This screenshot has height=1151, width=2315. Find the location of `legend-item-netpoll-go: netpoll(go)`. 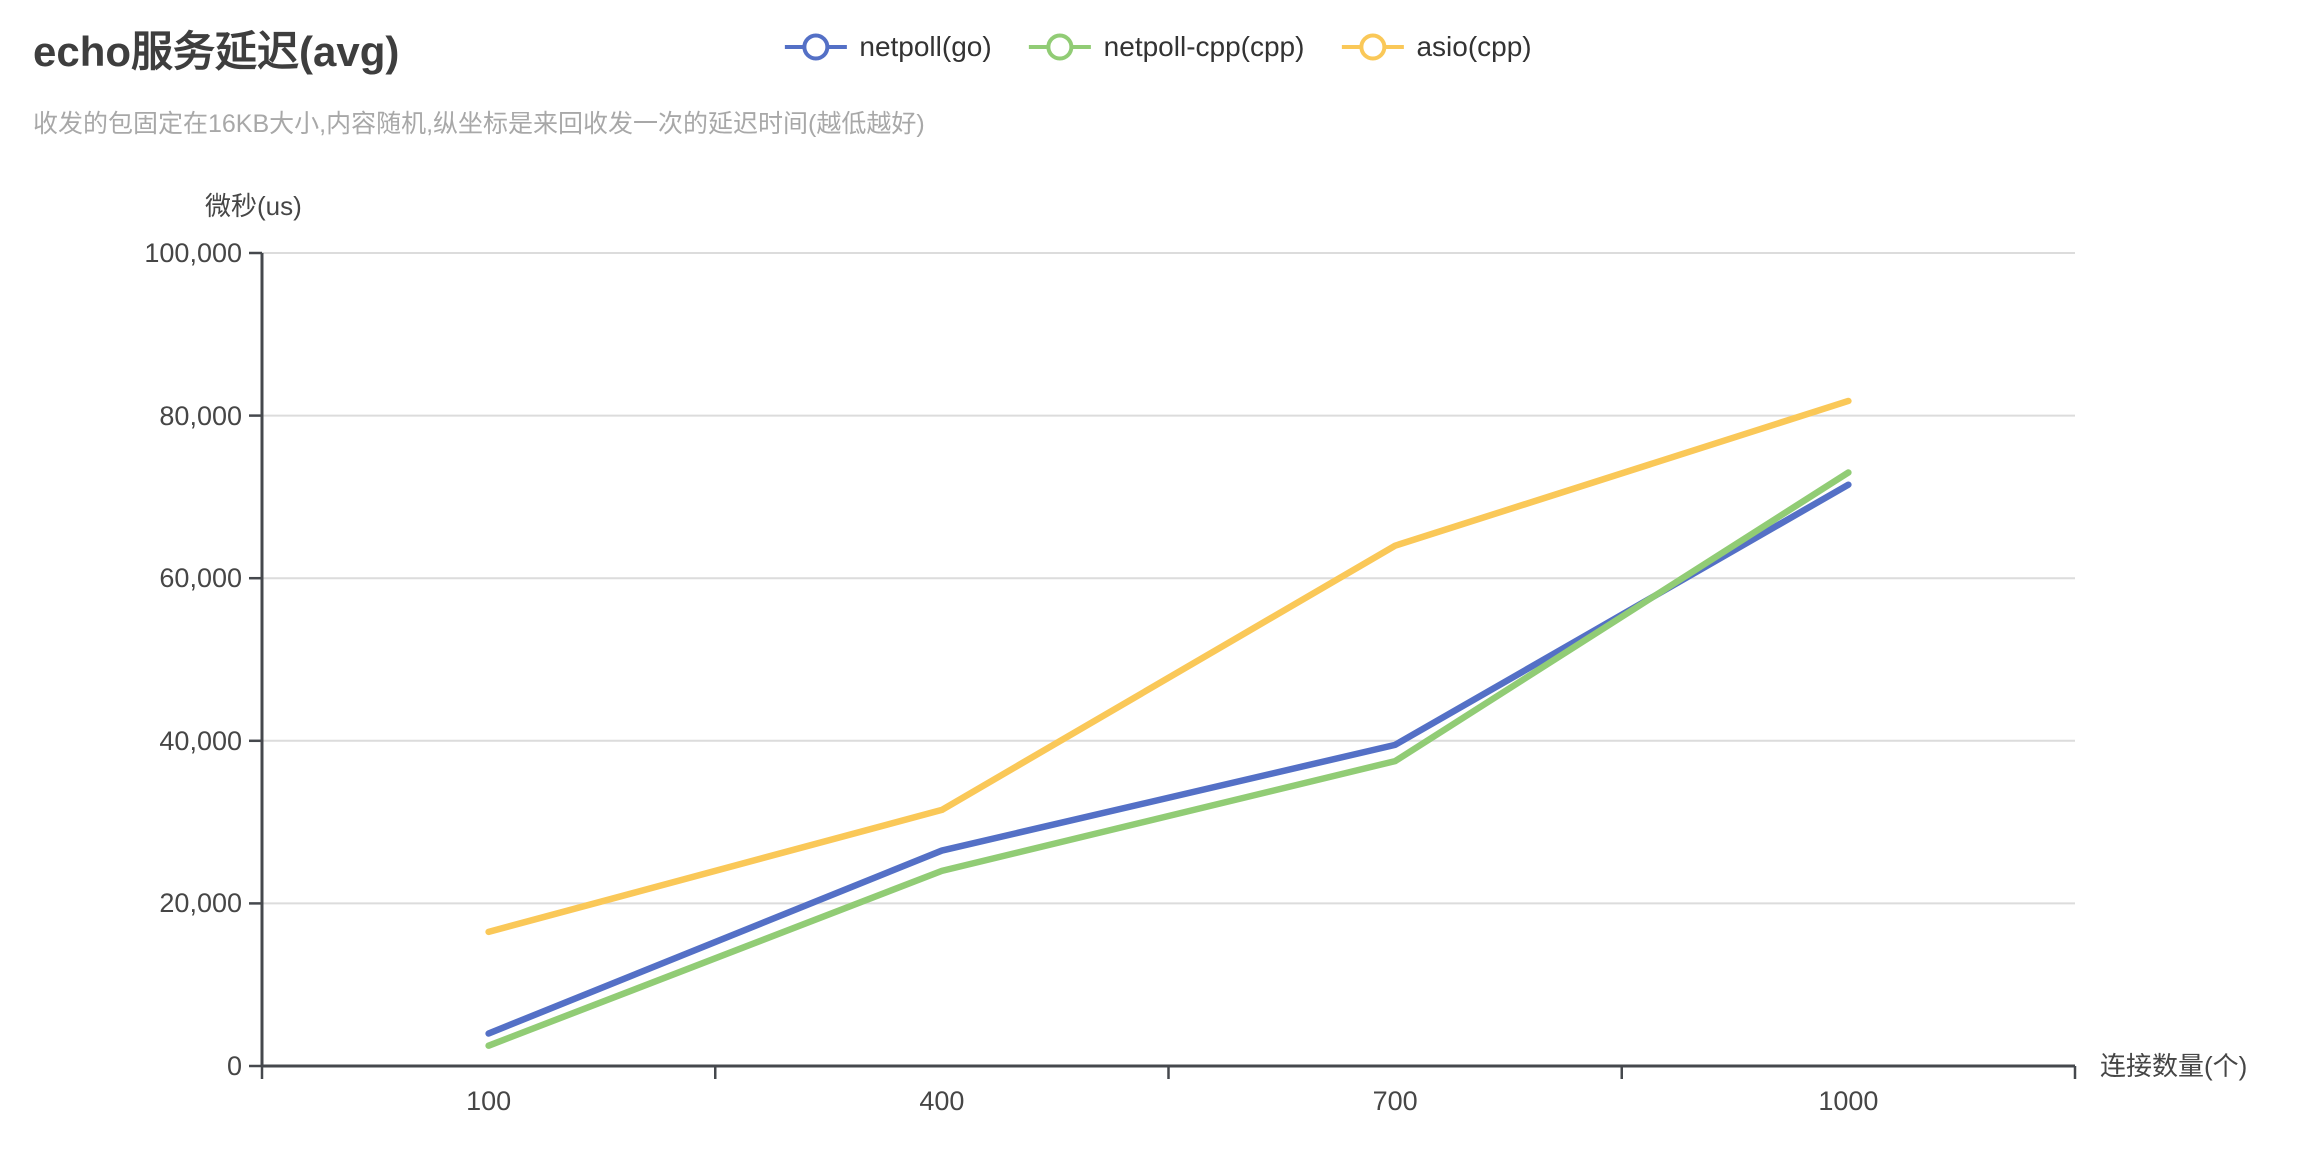

legend-item-netpoll-go: netpoll(go) is located at coordinates (887, 47).